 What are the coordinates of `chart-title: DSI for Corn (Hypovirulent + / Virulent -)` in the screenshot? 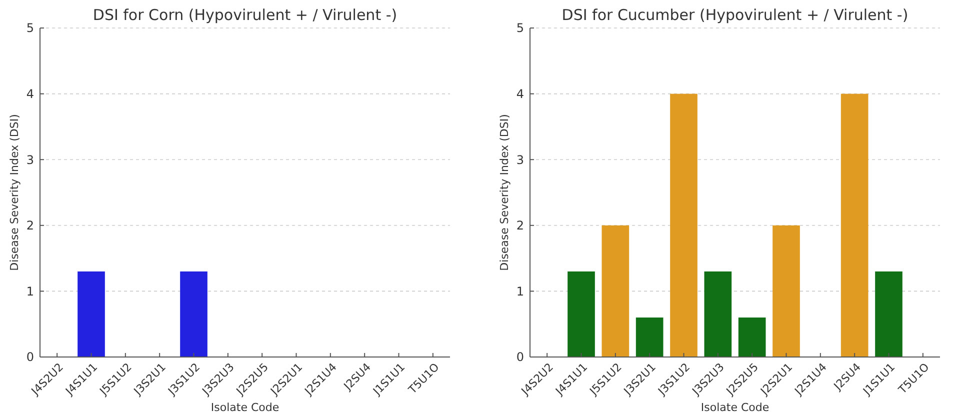 It's located at (245, 15).